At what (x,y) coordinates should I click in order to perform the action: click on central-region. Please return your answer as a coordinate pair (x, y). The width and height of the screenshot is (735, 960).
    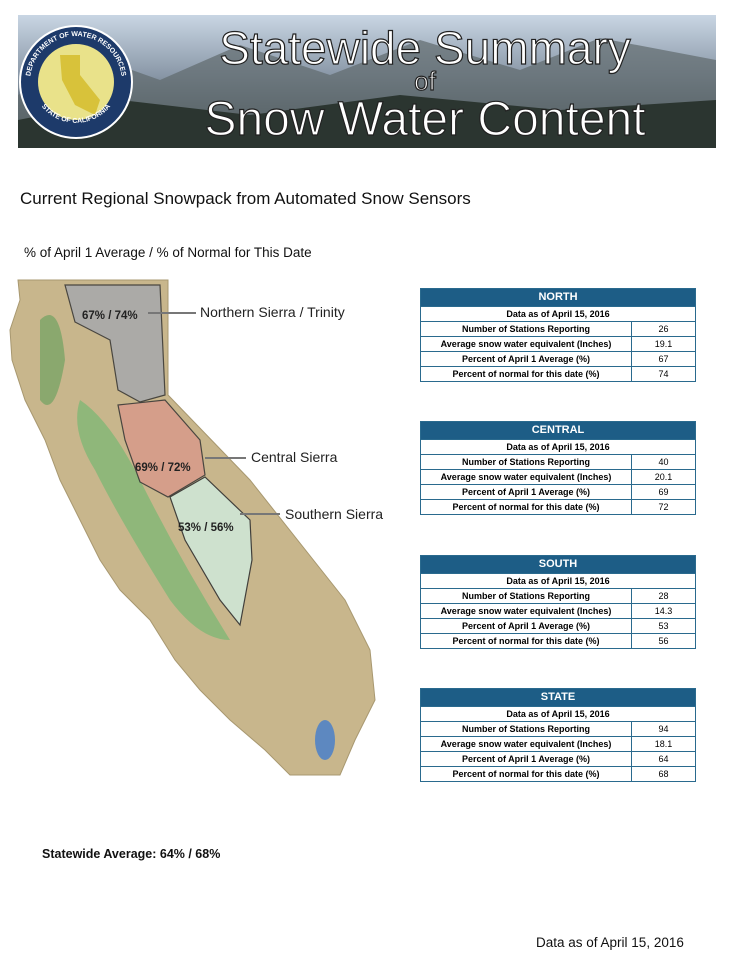
    Looking at the image, I should click on (161, 448).